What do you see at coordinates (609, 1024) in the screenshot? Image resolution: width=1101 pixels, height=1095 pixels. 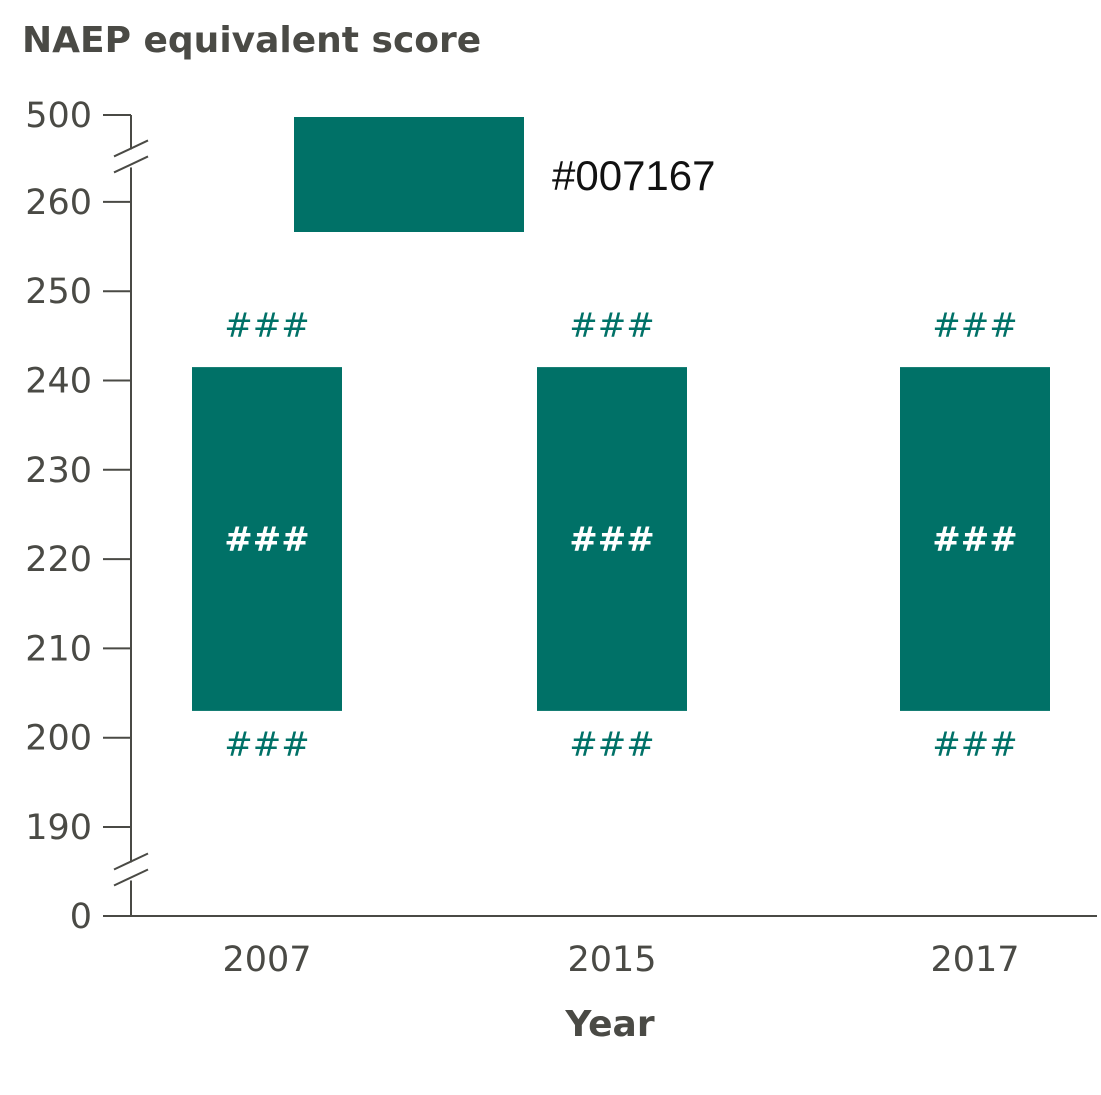 I see `x-axis-title: Year` at bounding box center [609, 1024].